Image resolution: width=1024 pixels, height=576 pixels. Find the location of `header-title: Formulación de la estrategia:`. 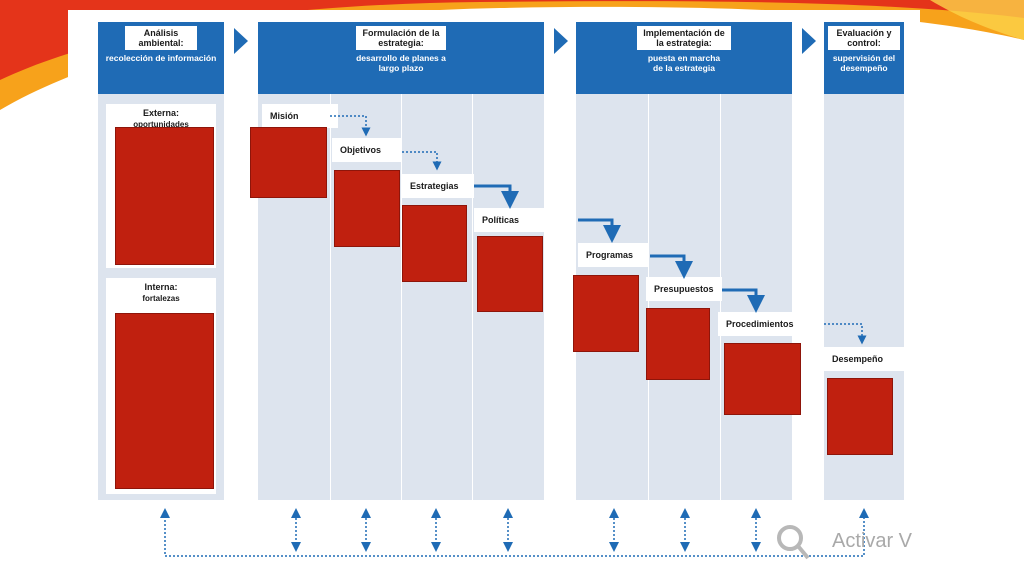

header-title: Formulación de la estrategia: is located at coordinates (401, 38).